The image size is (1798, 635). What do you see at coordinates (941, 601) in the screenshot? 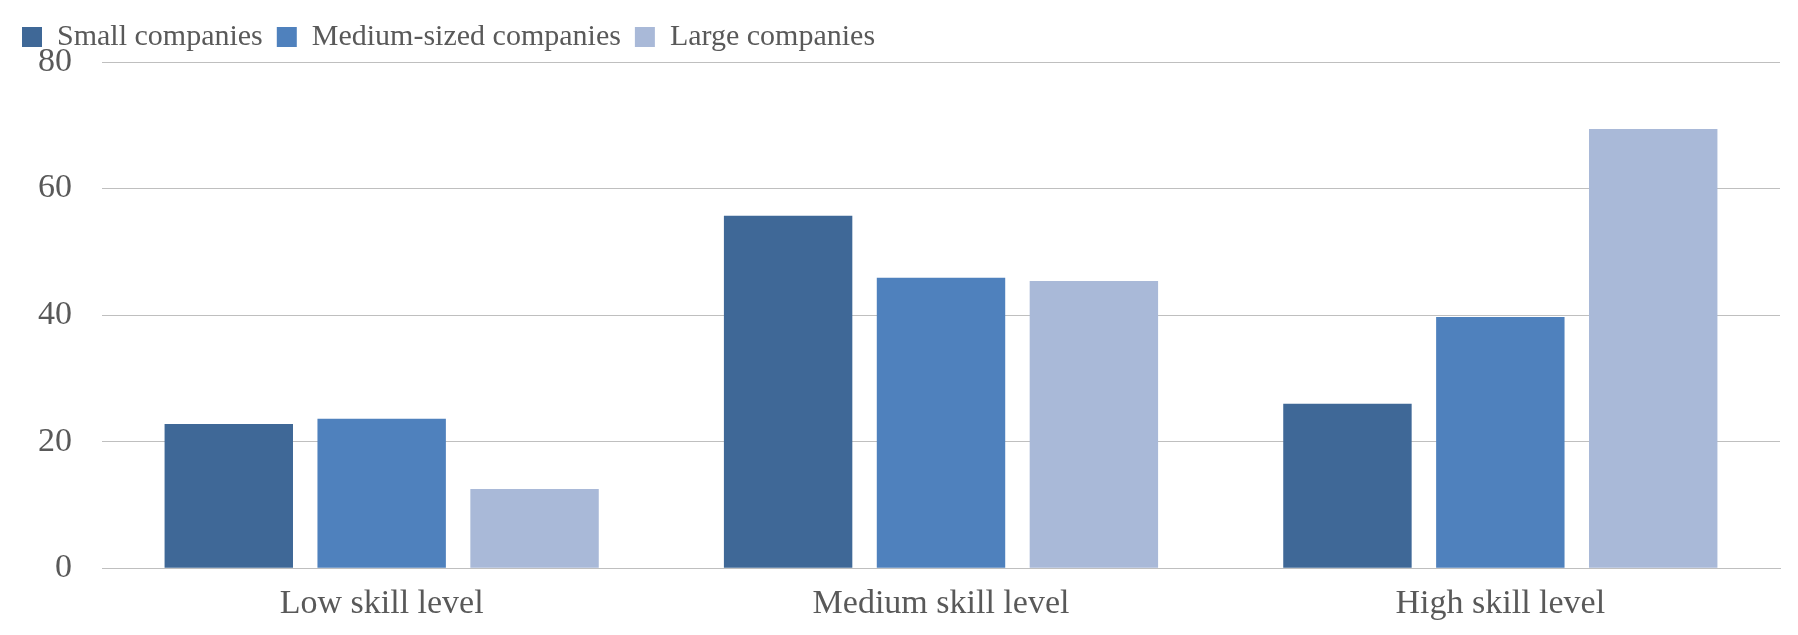
I see `x-tick-label: Medium skill level` at bounding box center [941, 601].